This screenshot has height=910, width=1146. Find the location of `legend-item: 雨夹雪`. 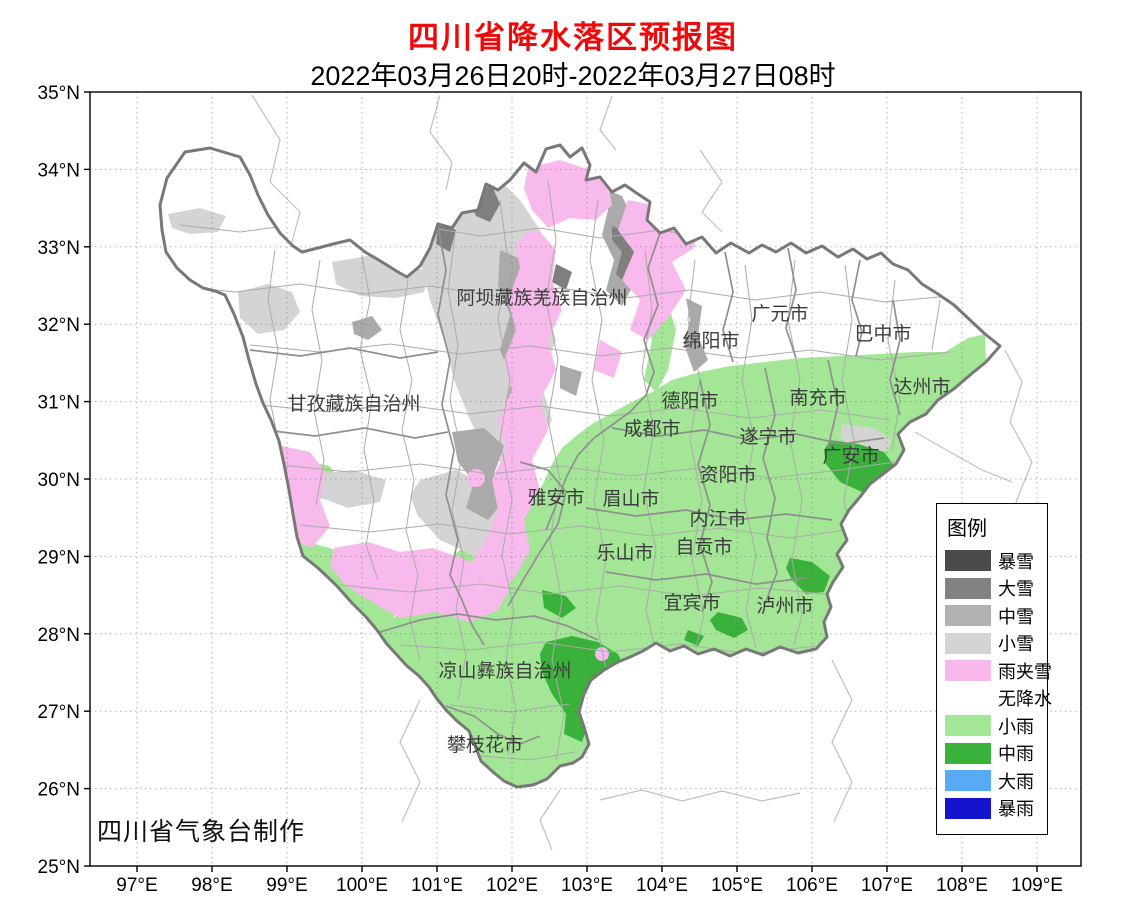

legend-item: 雨夹雪 is located at coordinates (998, 671).